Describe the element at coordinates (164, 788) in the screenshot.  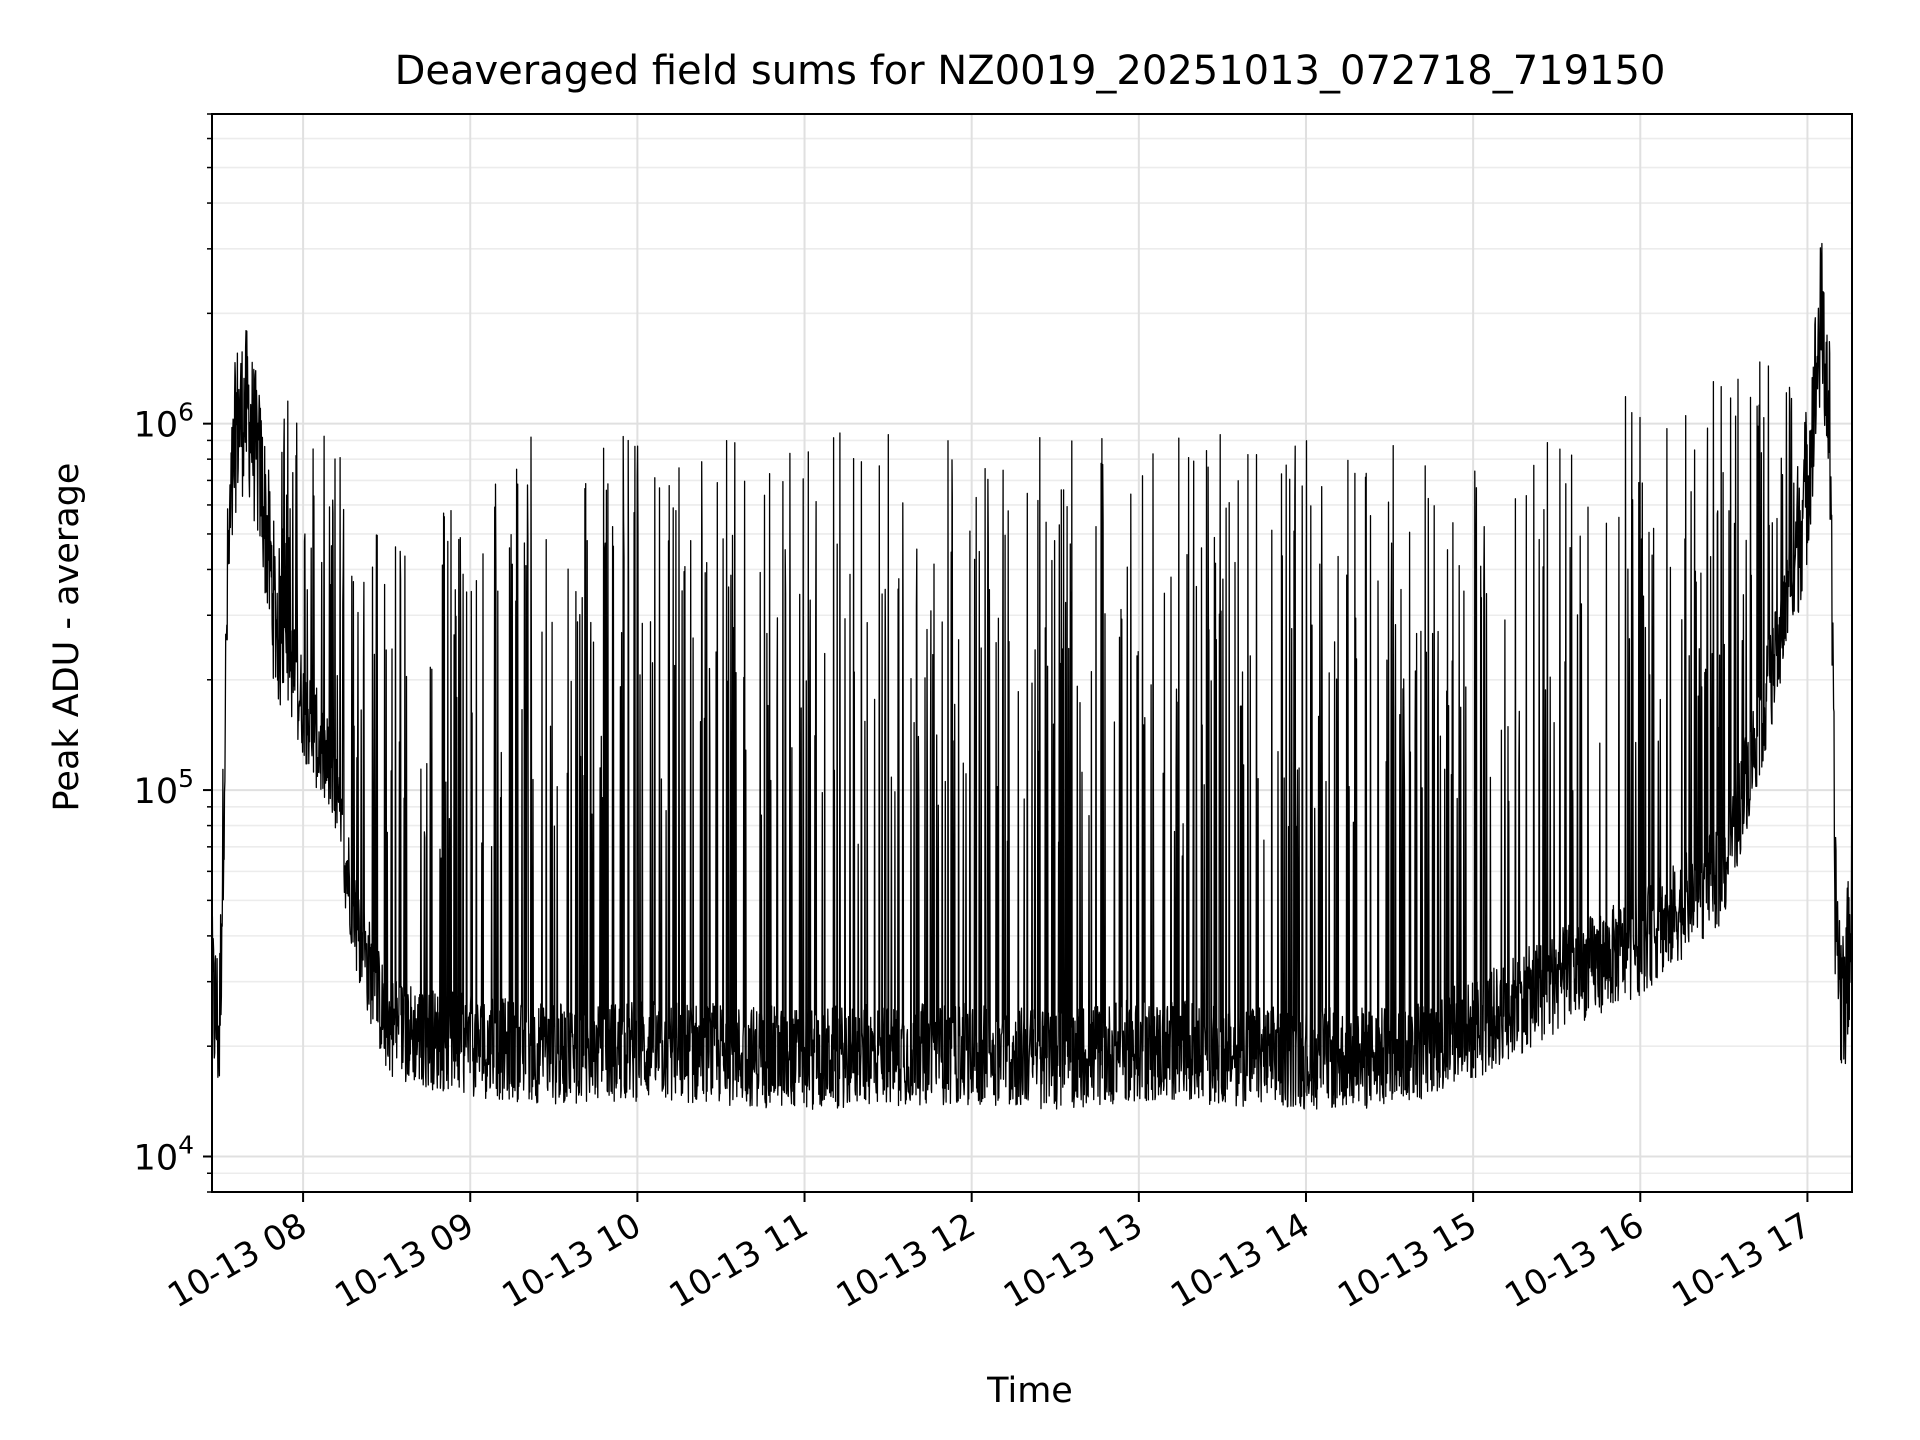
I see `y-tick-label: 10⁵` at that location.